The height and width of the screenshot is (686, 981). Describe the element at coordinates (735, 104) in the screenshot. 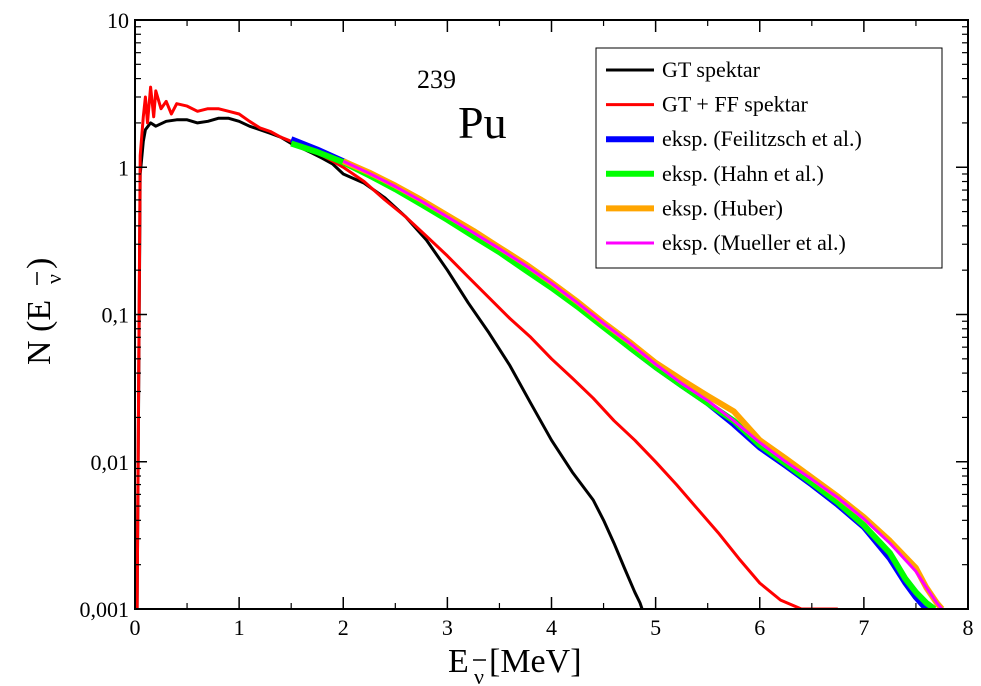

I see `legend-label-1: GT + FF spektar` at that location.